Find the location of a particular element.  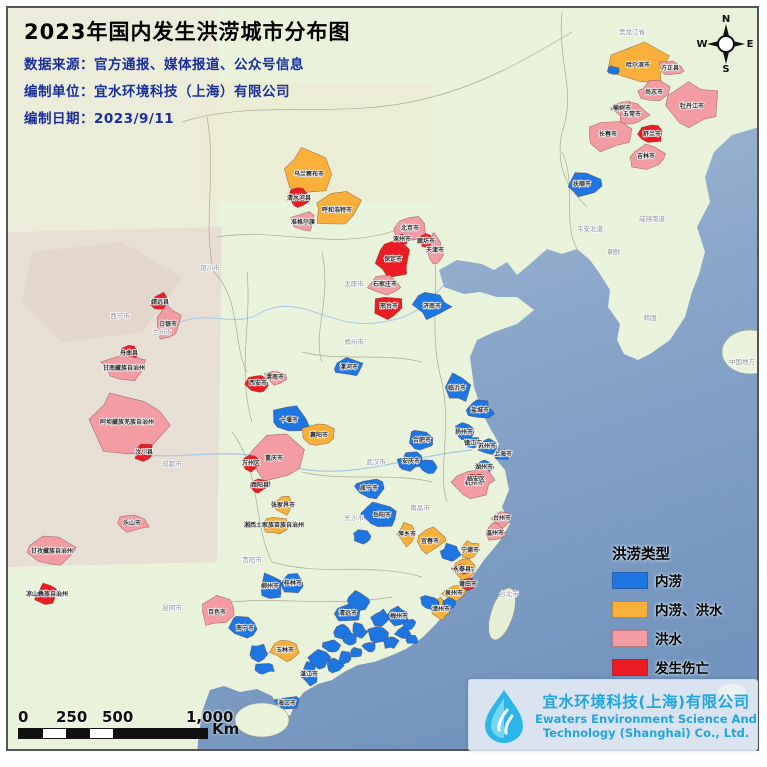

region-深圳市 is located at coordinates (368, 647).